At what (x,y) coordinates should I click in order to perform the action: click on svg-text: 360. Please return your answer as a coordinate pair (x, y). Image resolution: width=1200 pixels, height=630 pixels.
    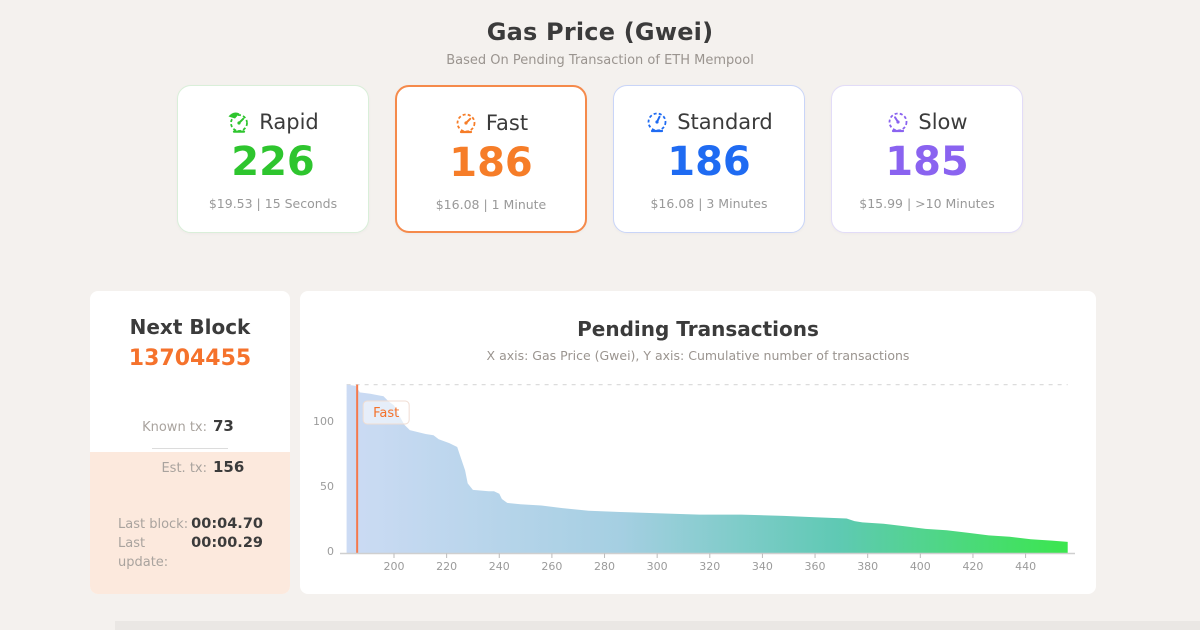
    Looking at the image, I should click on (815, 566).